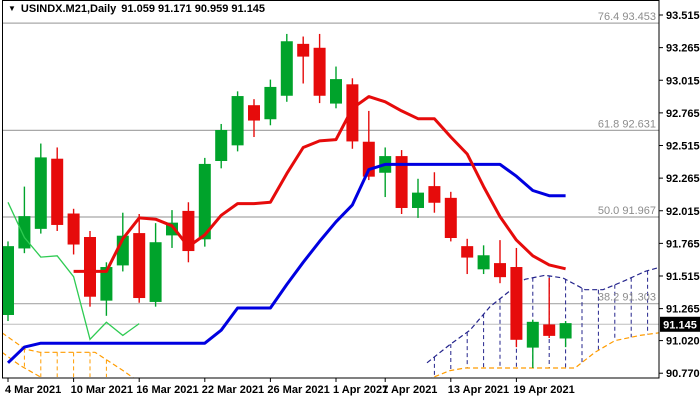 The image size is (700, 400). Describe the element at coordinates (233, 390) in the screenshot. I see `date-tick-label: 22 Mar 2021` at that location.